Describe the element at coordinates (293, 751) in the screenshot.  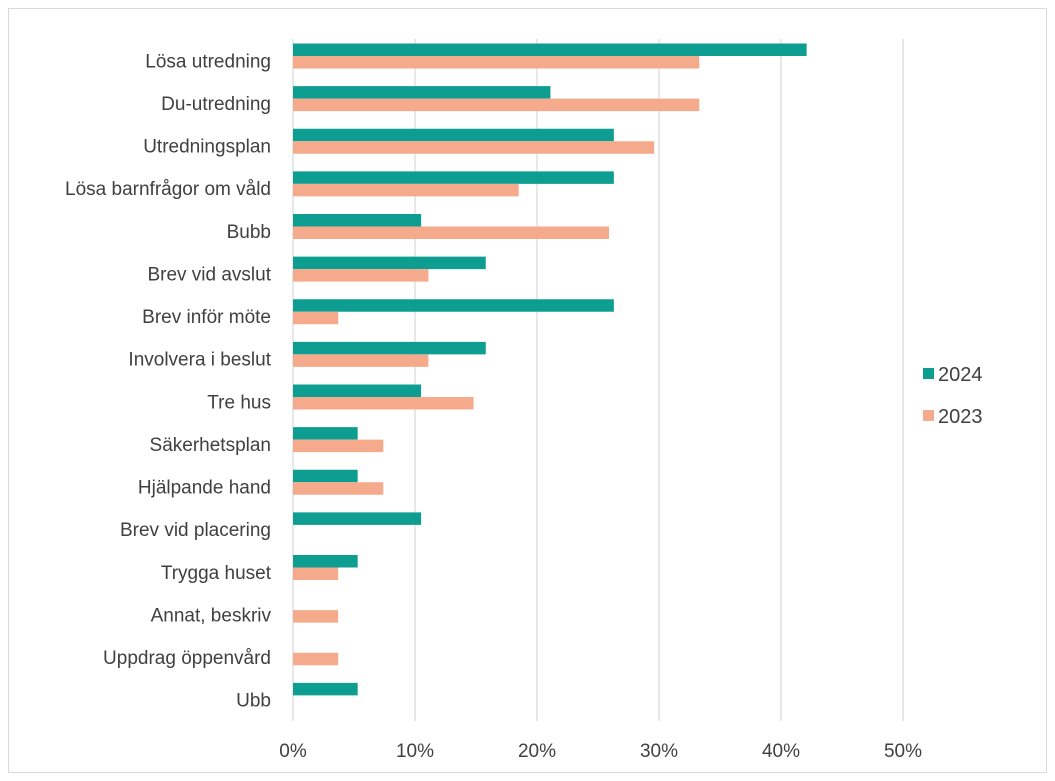
I see `x-tick-label: 0%` at that location.